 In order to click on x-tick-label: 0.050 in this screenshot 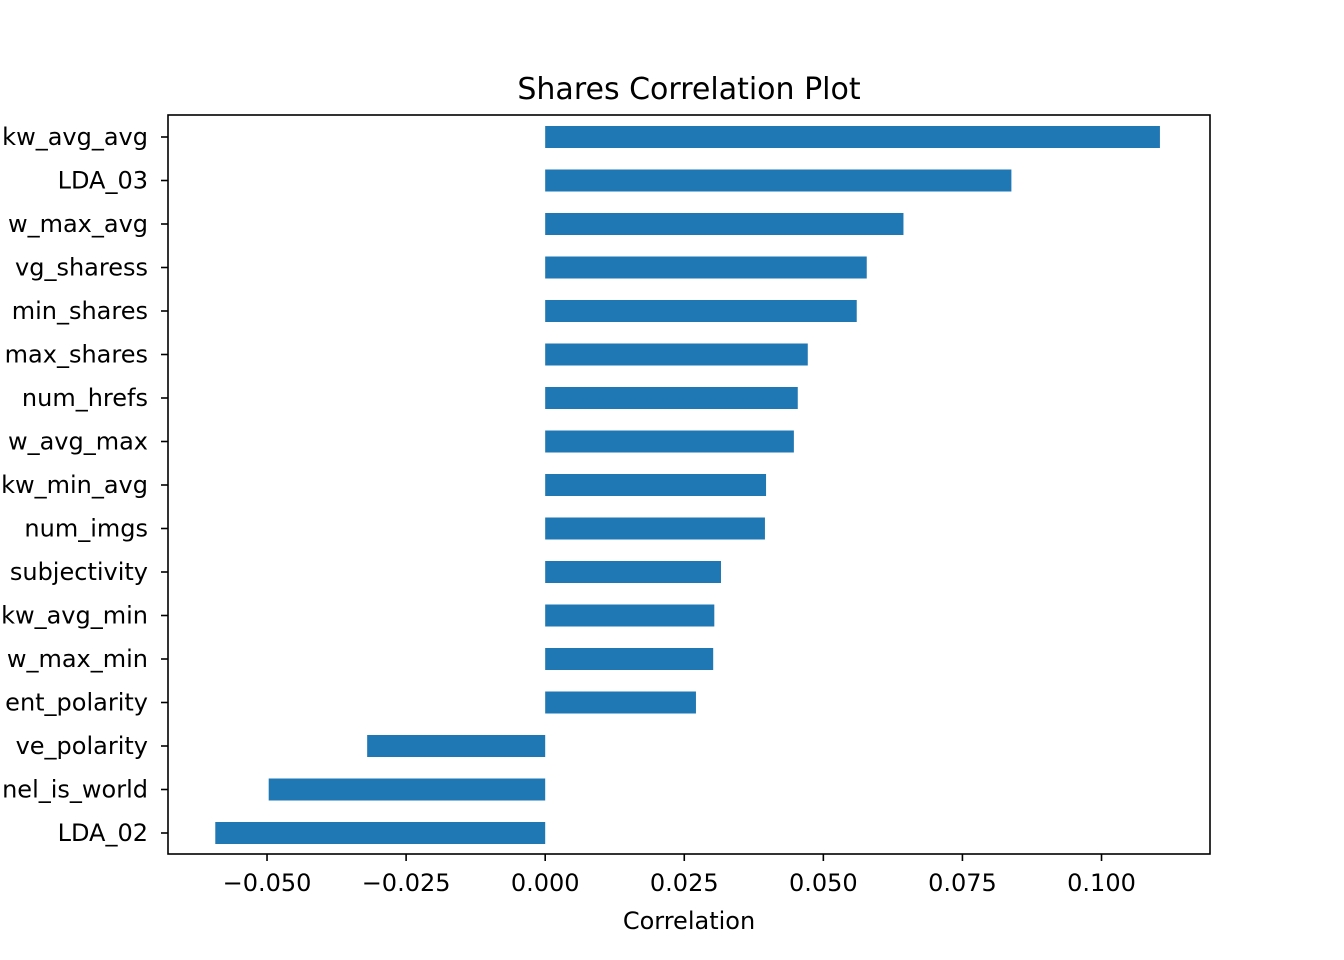, I will do `click(823, 883)`.